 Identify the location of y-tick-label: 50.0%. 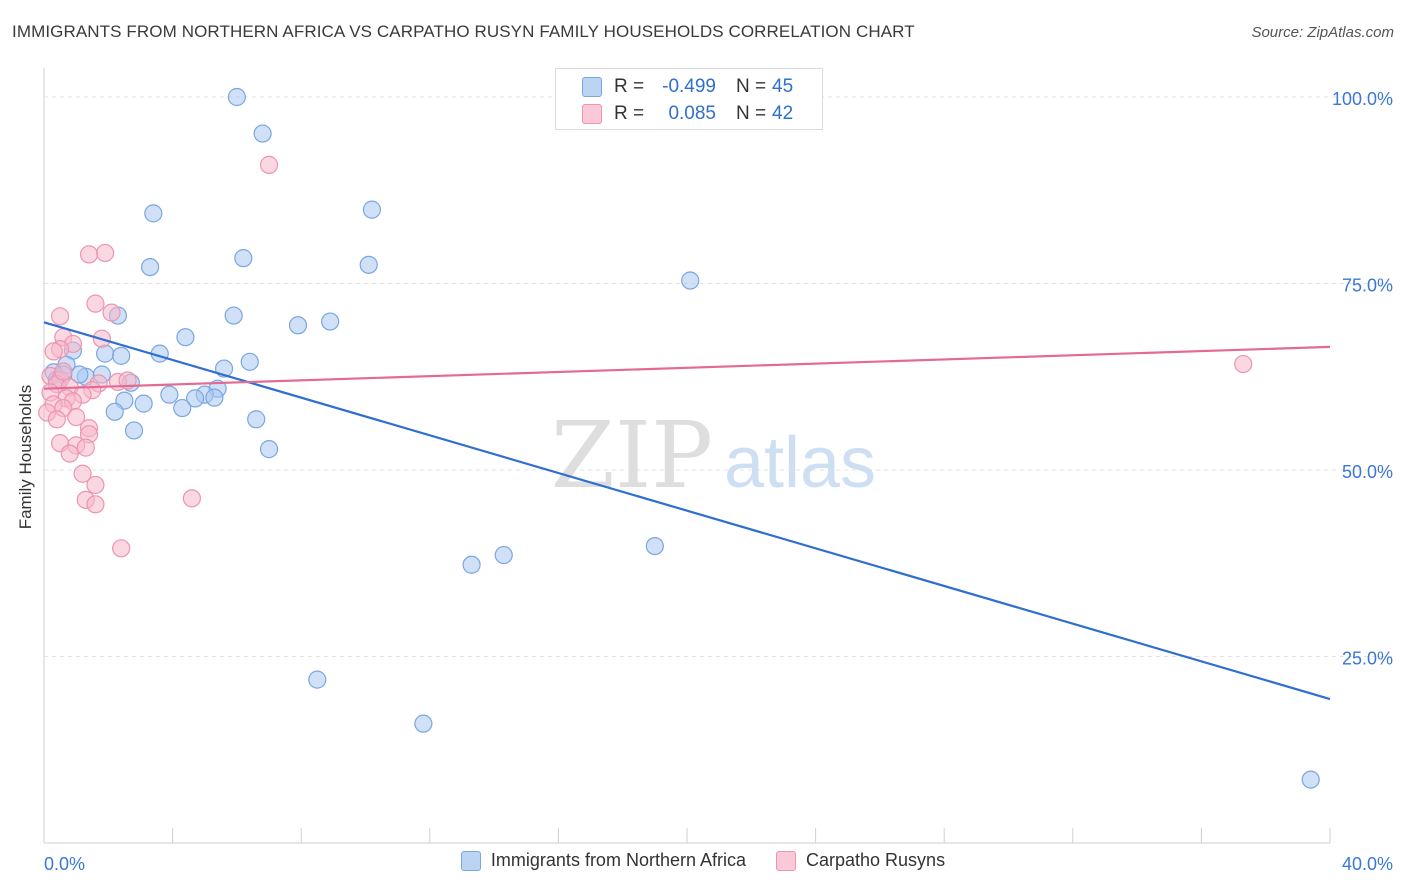
(1367, 472).